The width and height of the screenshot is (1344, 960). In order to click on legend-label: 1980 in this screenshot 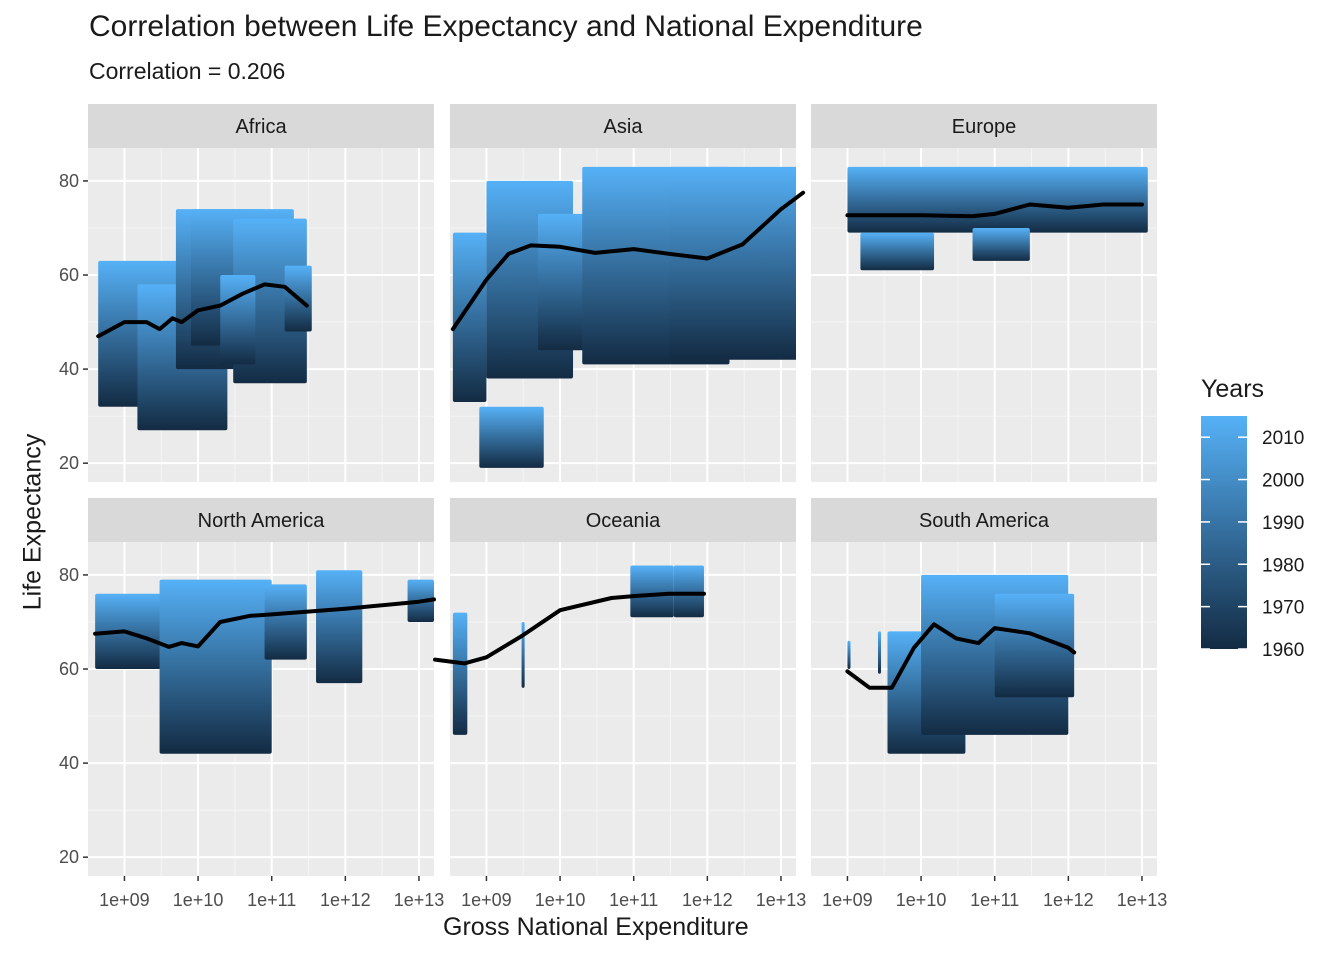, I will do `click(1283, 565)`.